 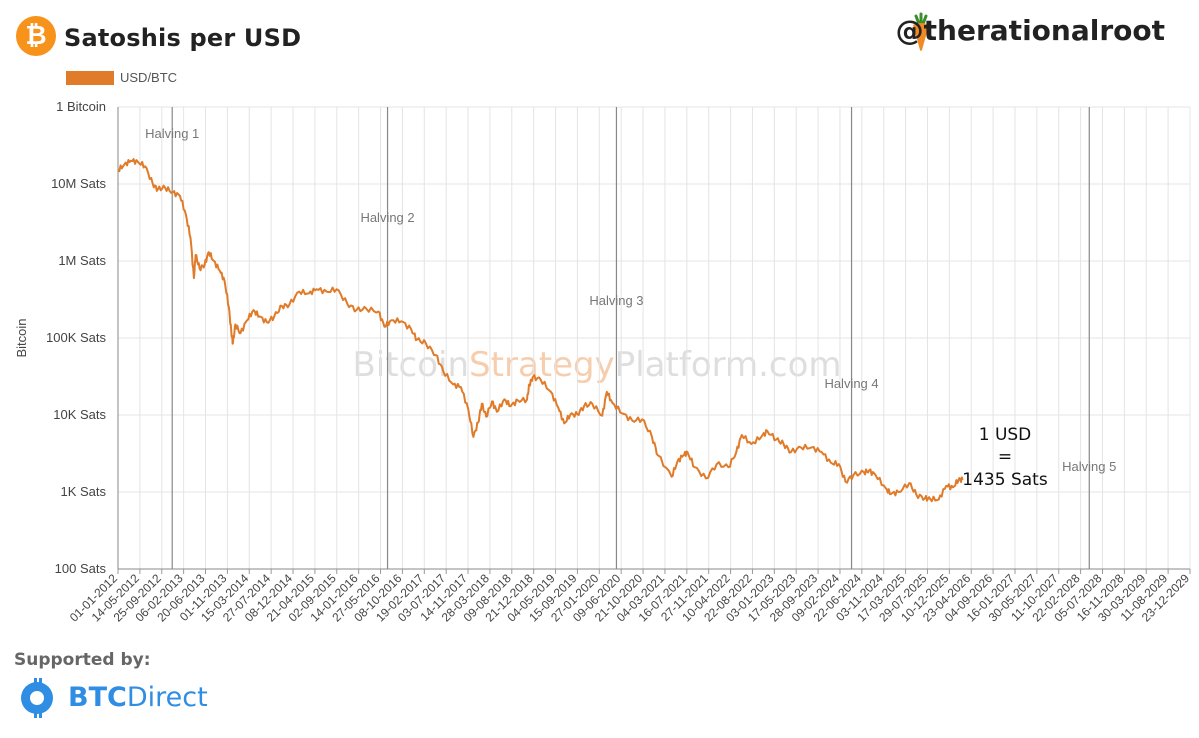 I want to click on annotation-line-3: 1435 Sats, so click(x=1005, y=480).